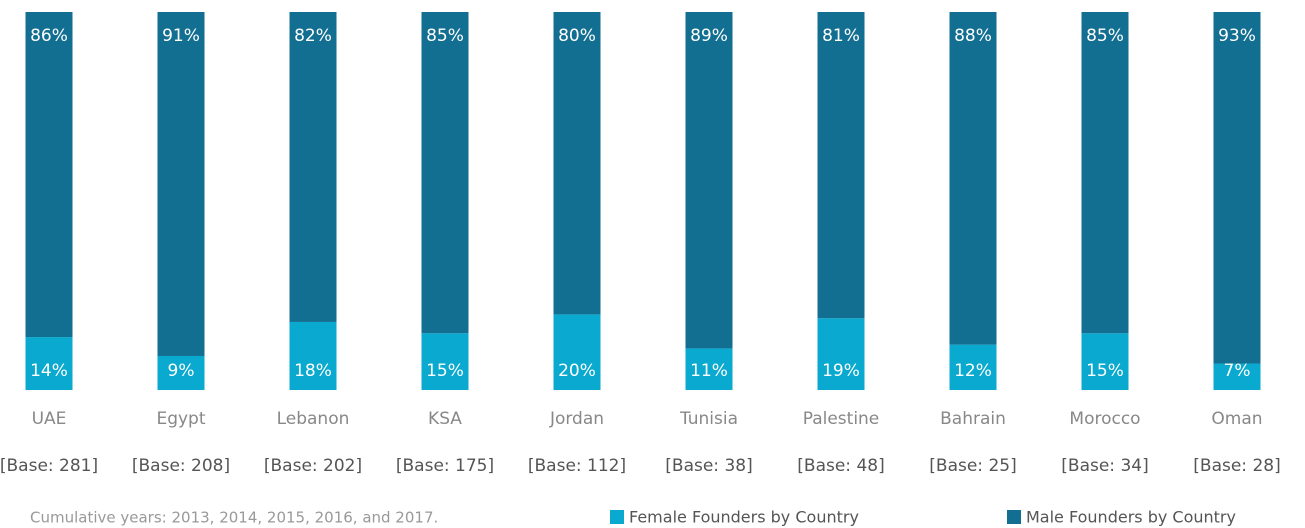  What do you see at coordinates (313, 466) in the screenshot?
I see `base-label: [Base: 202]` at bounding box center [313, 466].